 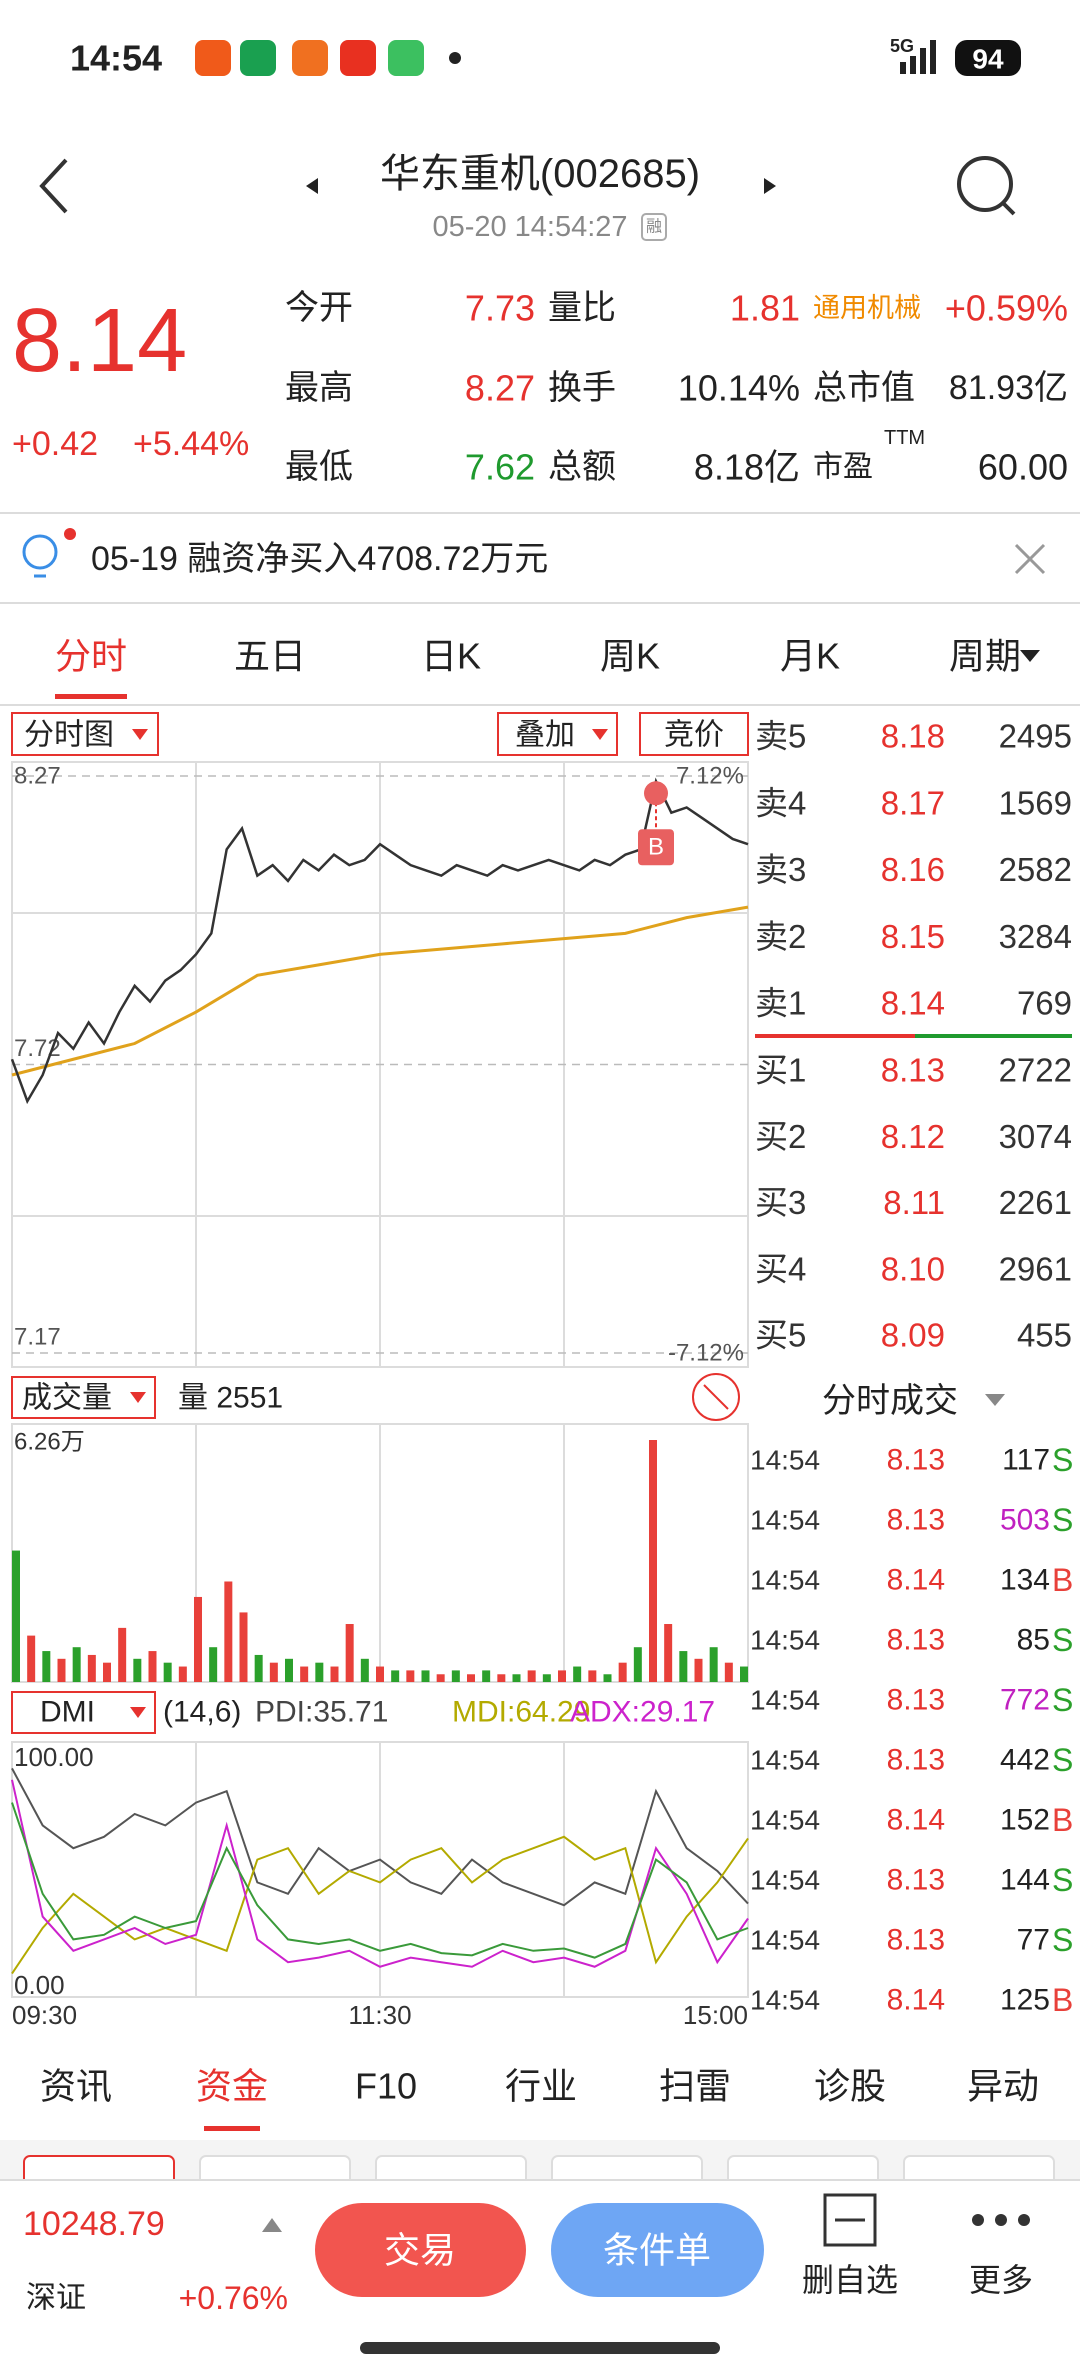 I want to click on price-change: +0.42, so click(x=55, y=444).